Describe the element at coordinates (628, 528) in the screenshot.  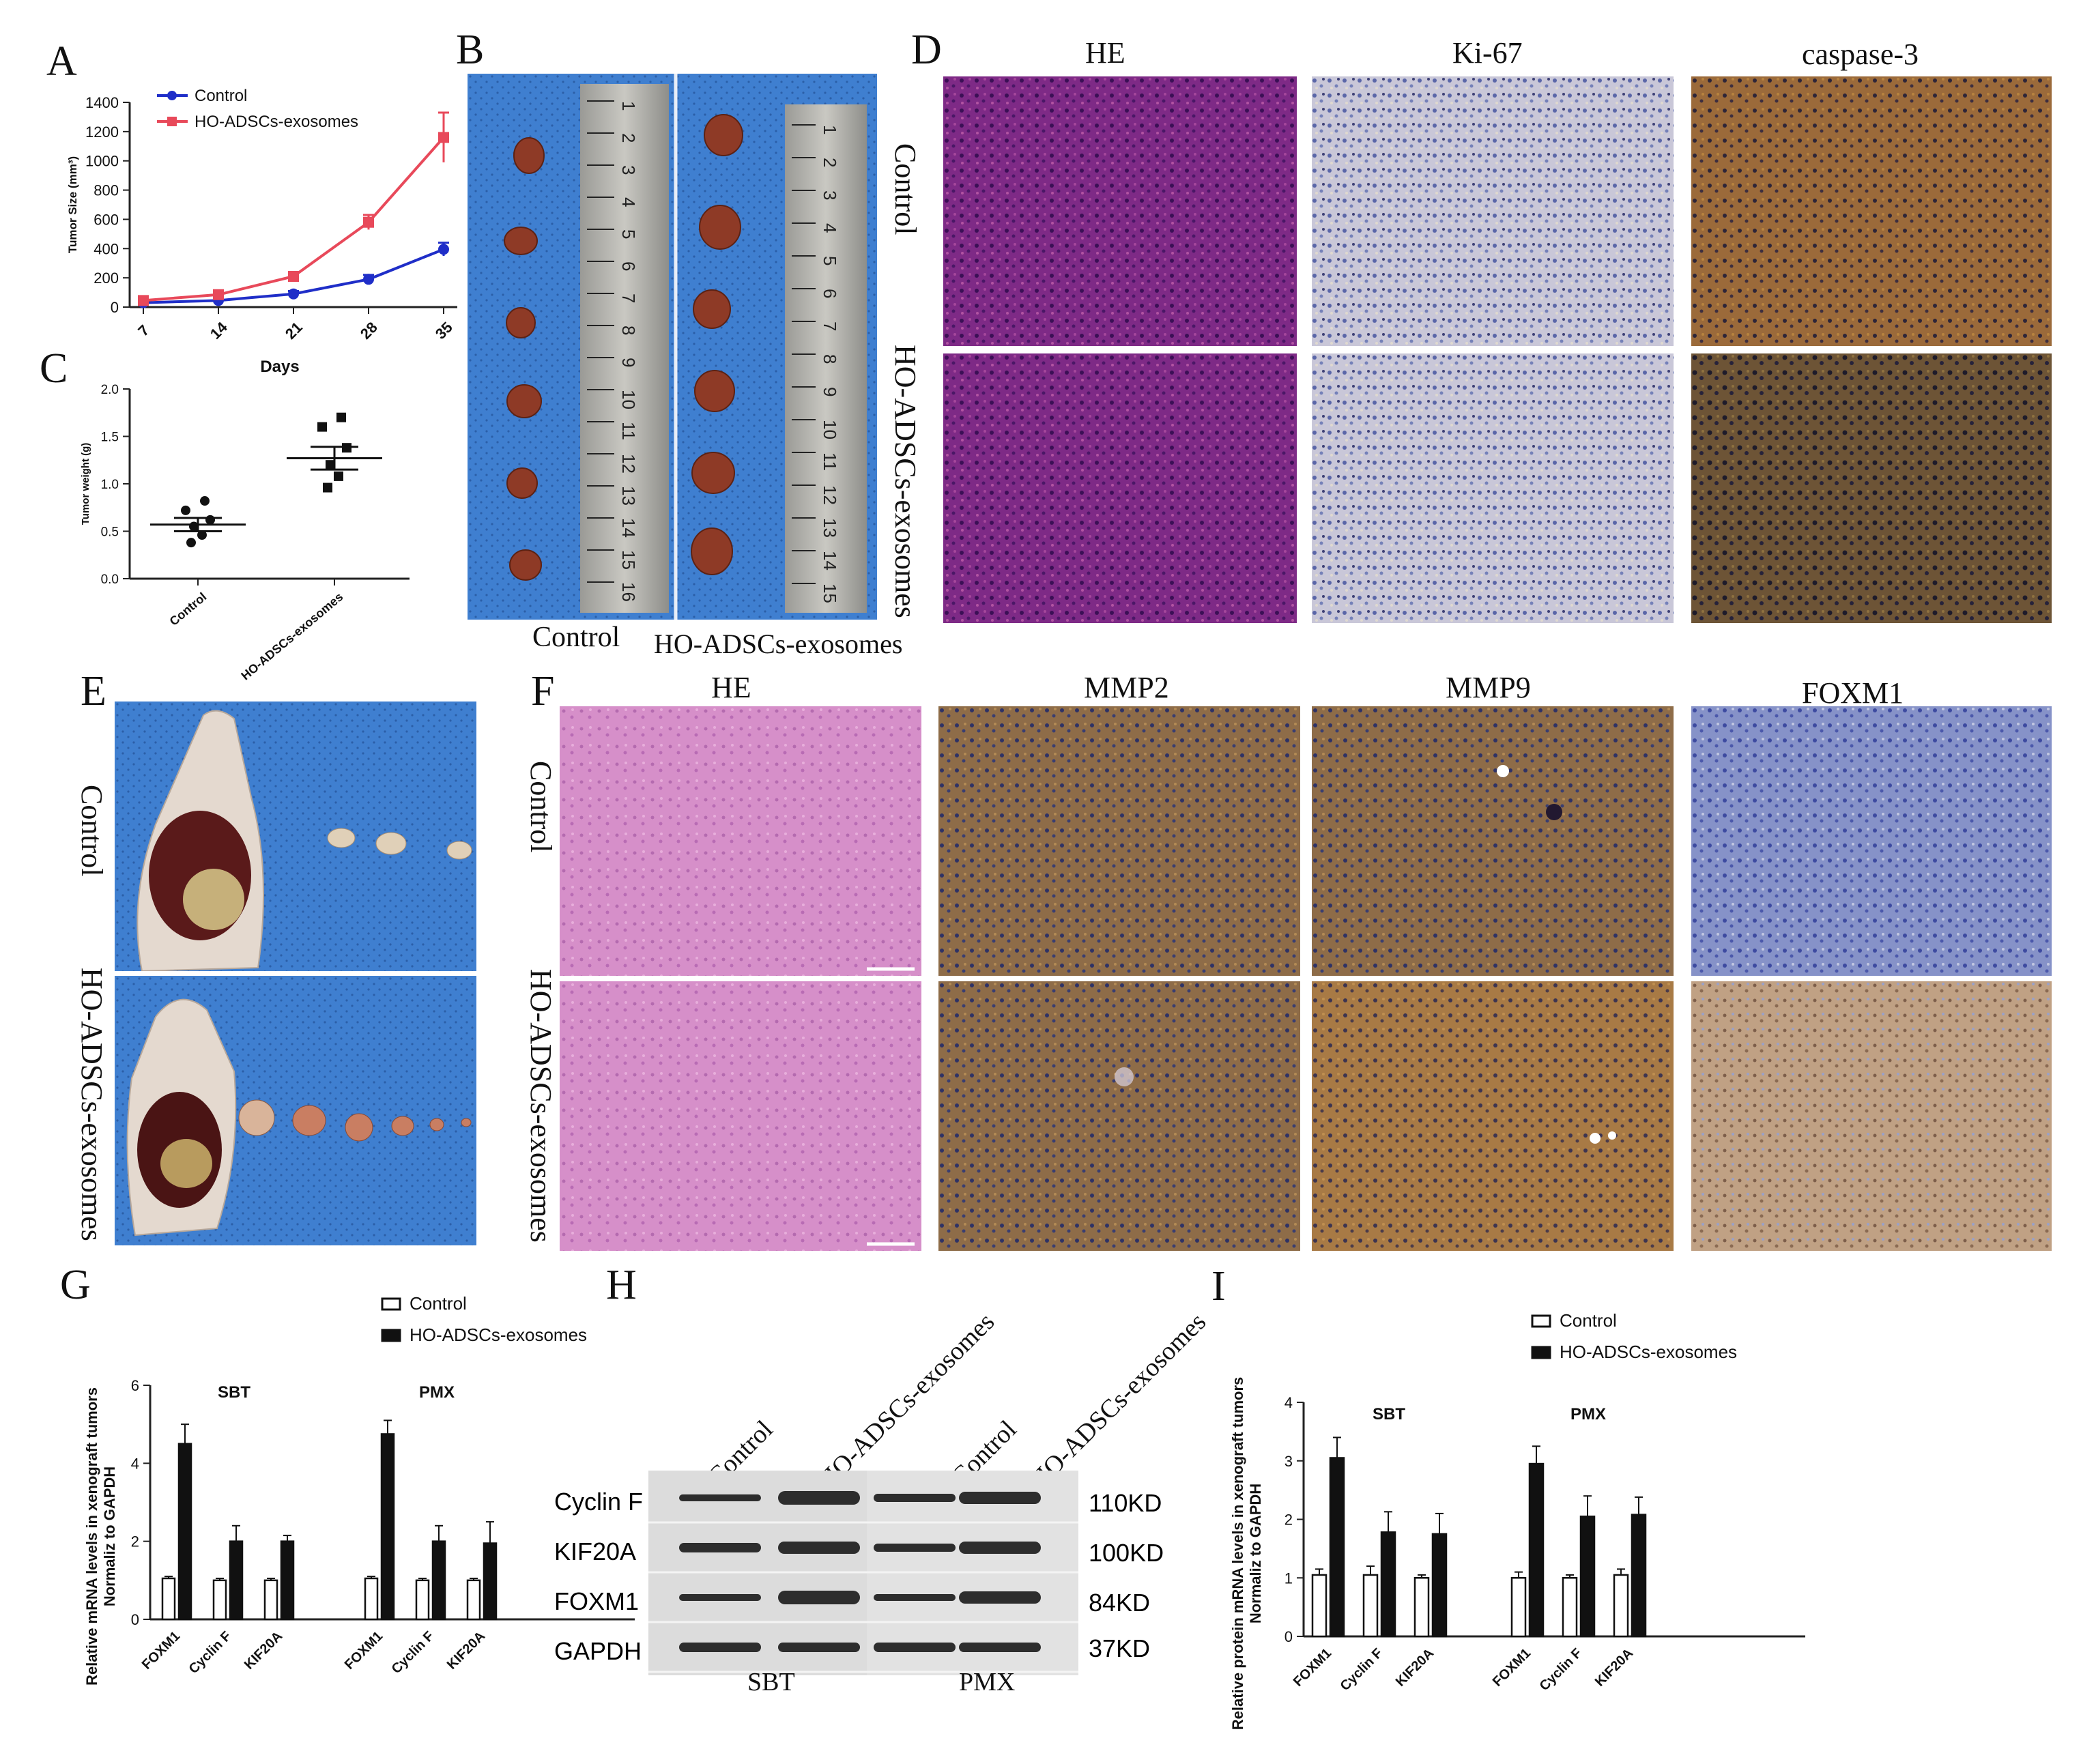
I see `ruler-number: 14` at that location.